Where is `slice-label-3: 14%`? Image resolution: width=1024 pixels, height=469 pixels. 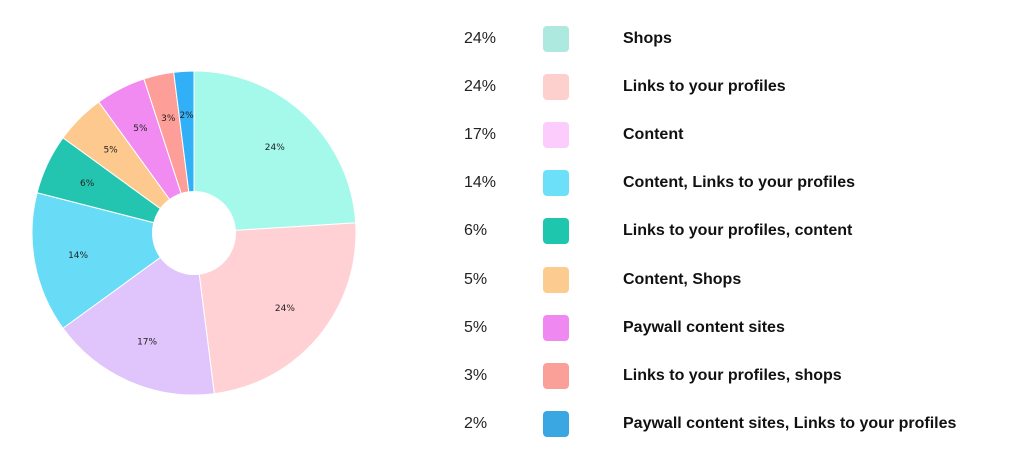
slice-label-3: 14% is located at coordinates (78, 256).